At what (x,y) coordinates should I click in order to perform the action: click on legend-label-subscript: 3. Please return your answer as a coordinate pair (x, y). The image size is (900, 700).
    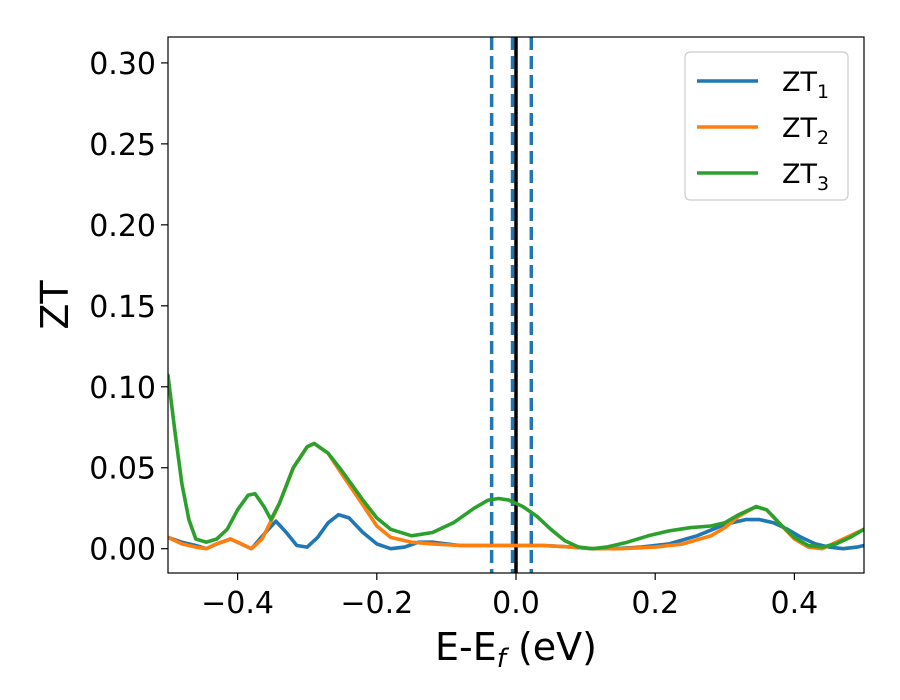
    Looking at the image, I should click on (823, 184).